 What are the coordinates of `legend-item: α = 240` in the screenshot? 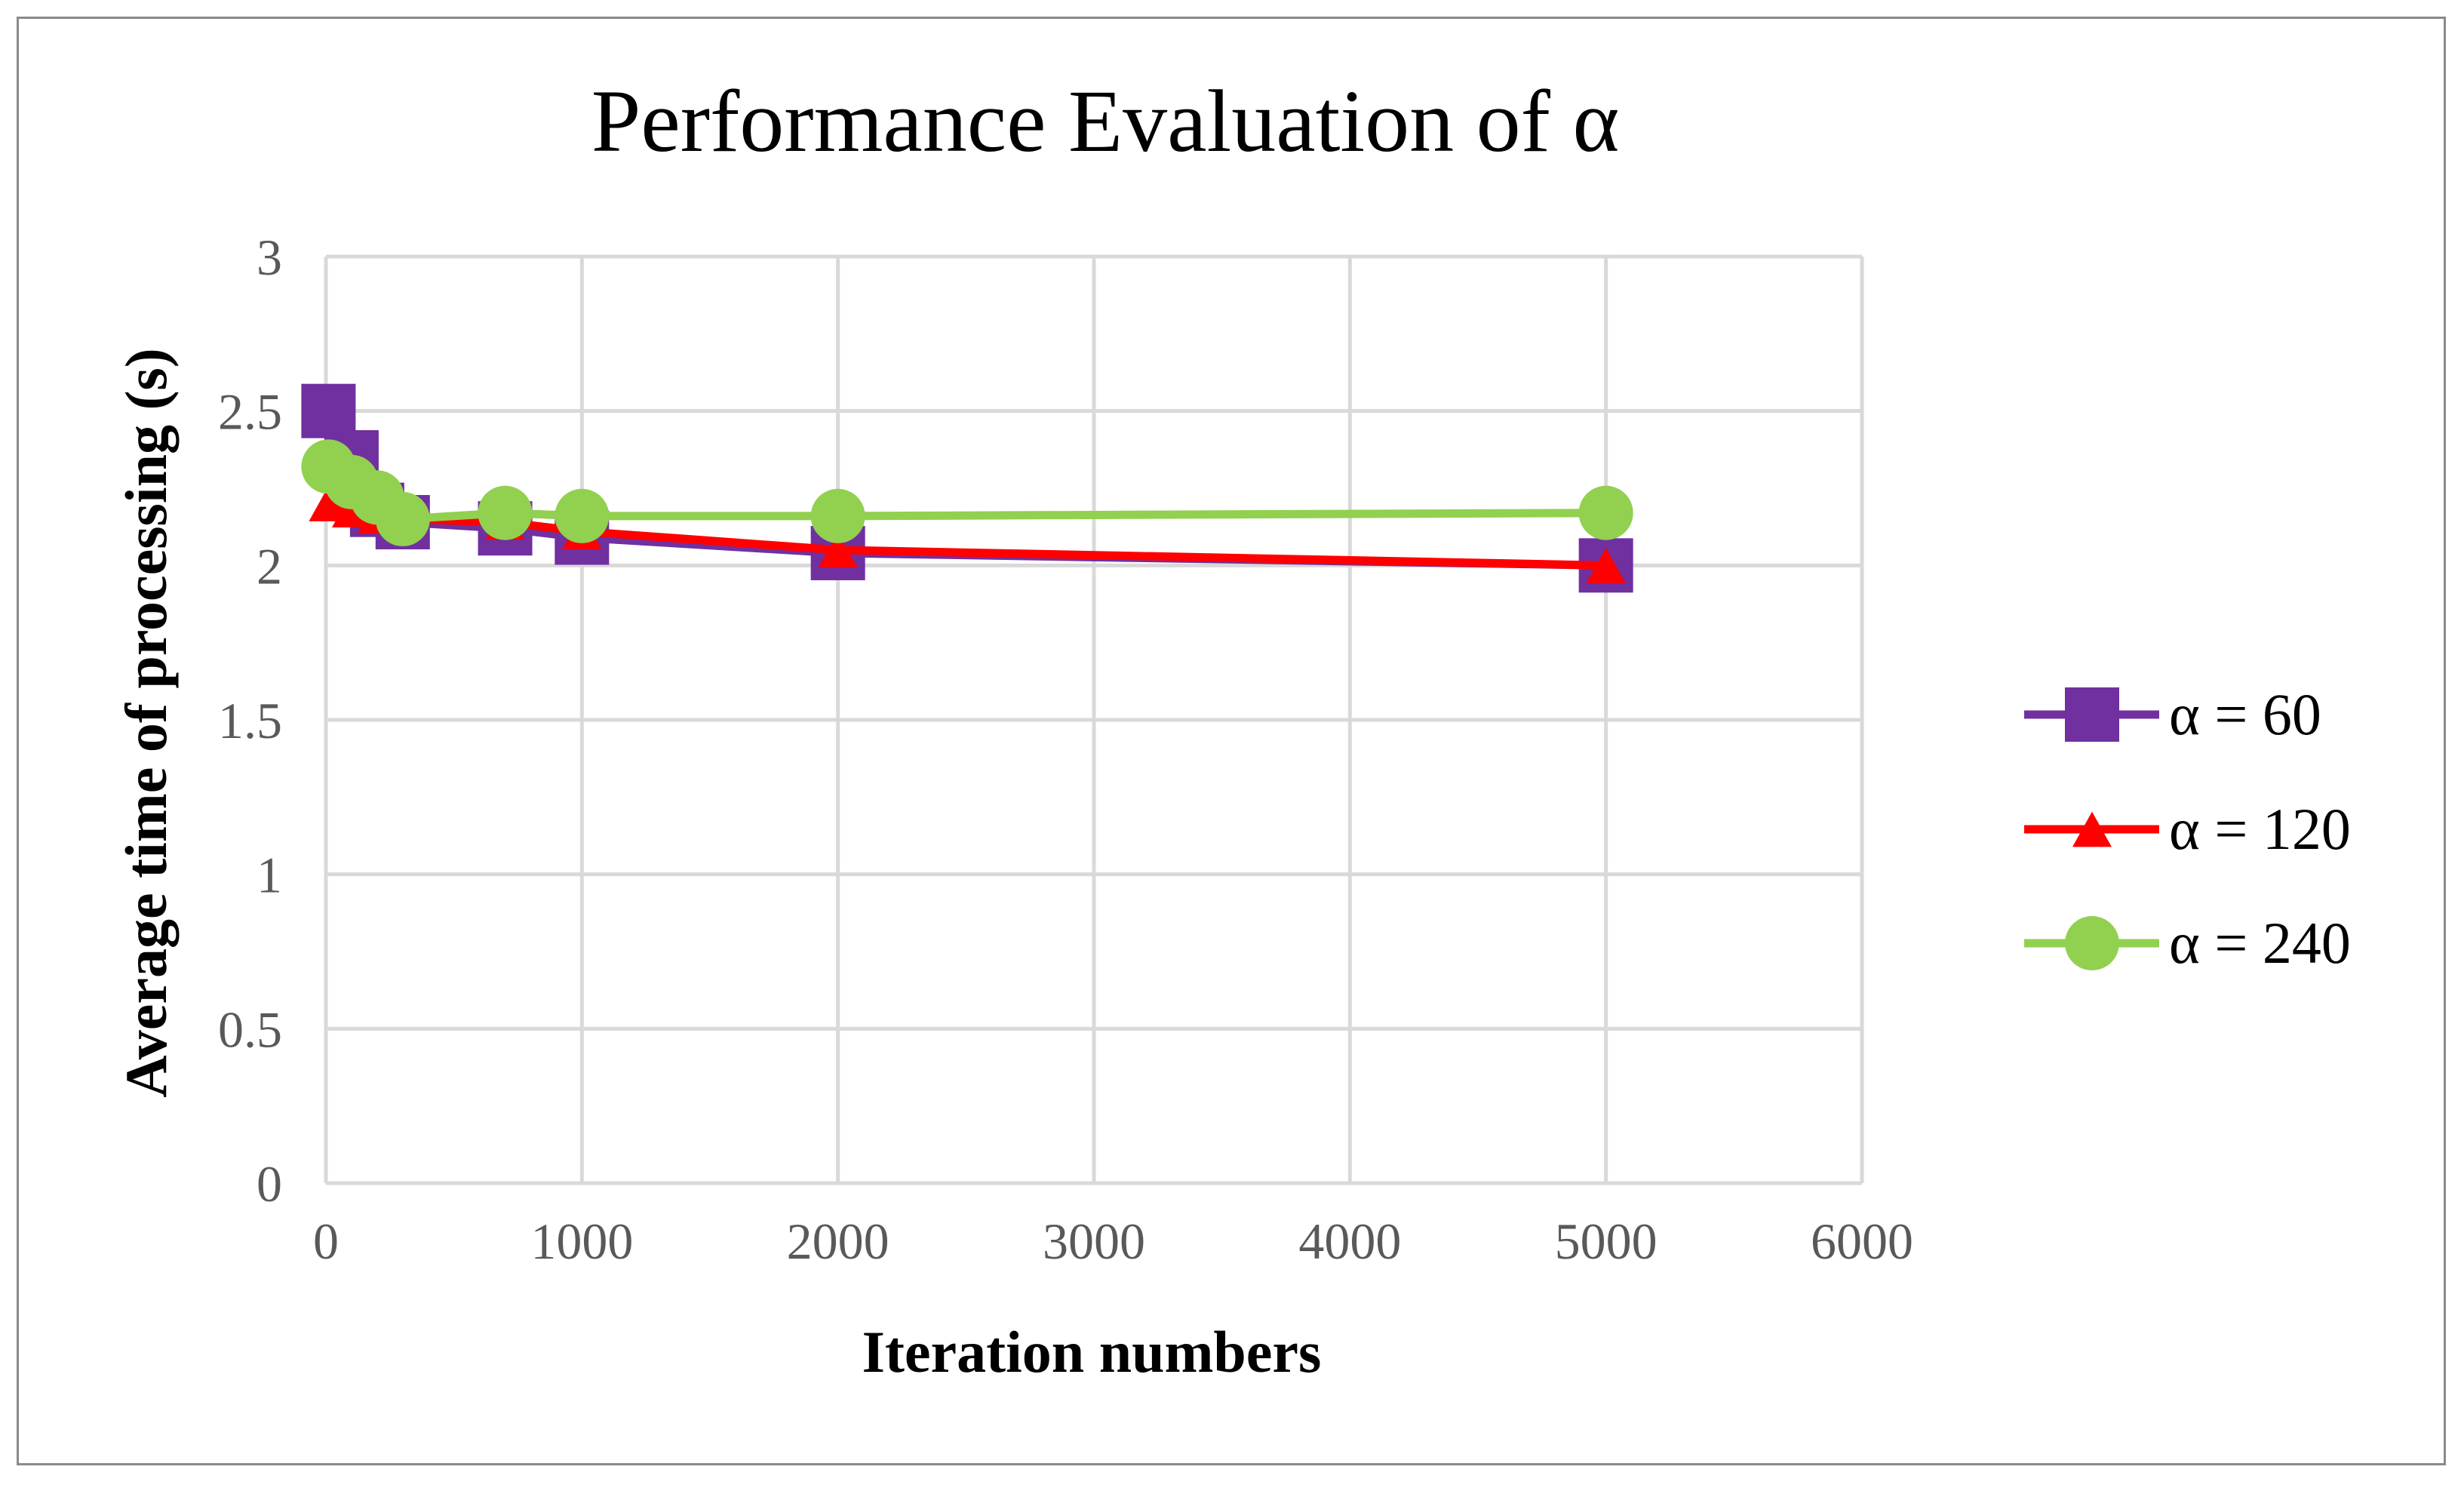 It's located at (2187, 943).